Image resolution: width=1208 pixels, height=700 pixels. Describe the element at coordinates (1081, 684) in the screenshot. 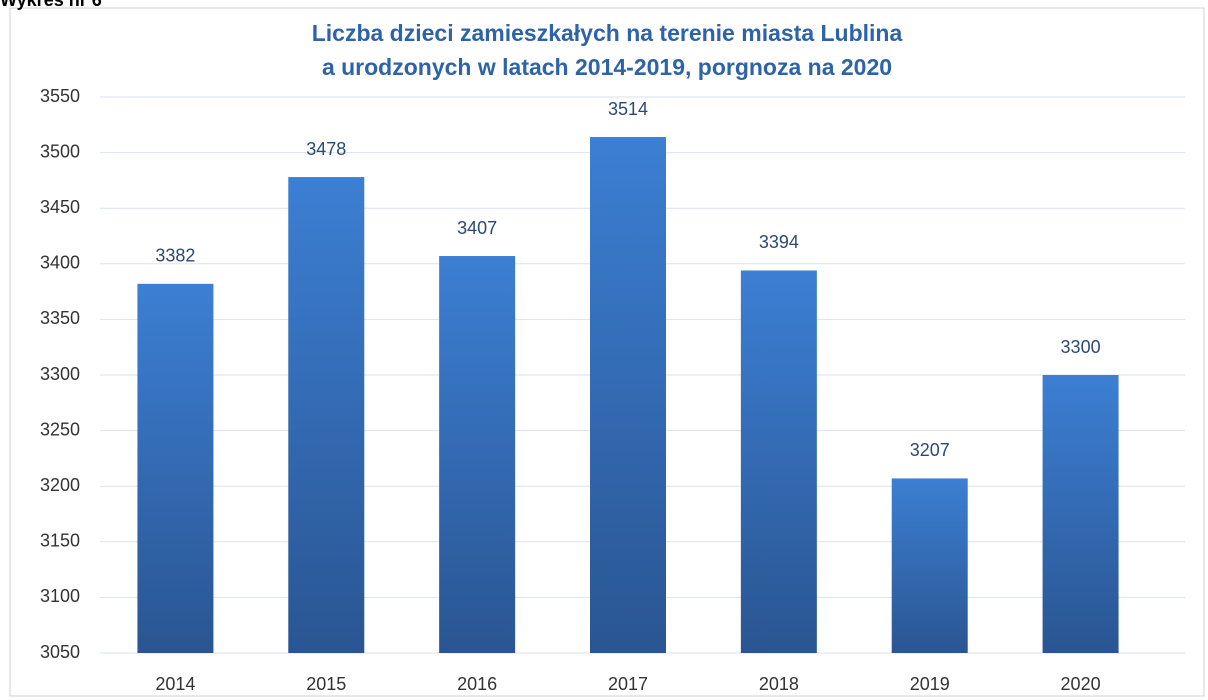

I see `x-tick-label: 2020` at that location.